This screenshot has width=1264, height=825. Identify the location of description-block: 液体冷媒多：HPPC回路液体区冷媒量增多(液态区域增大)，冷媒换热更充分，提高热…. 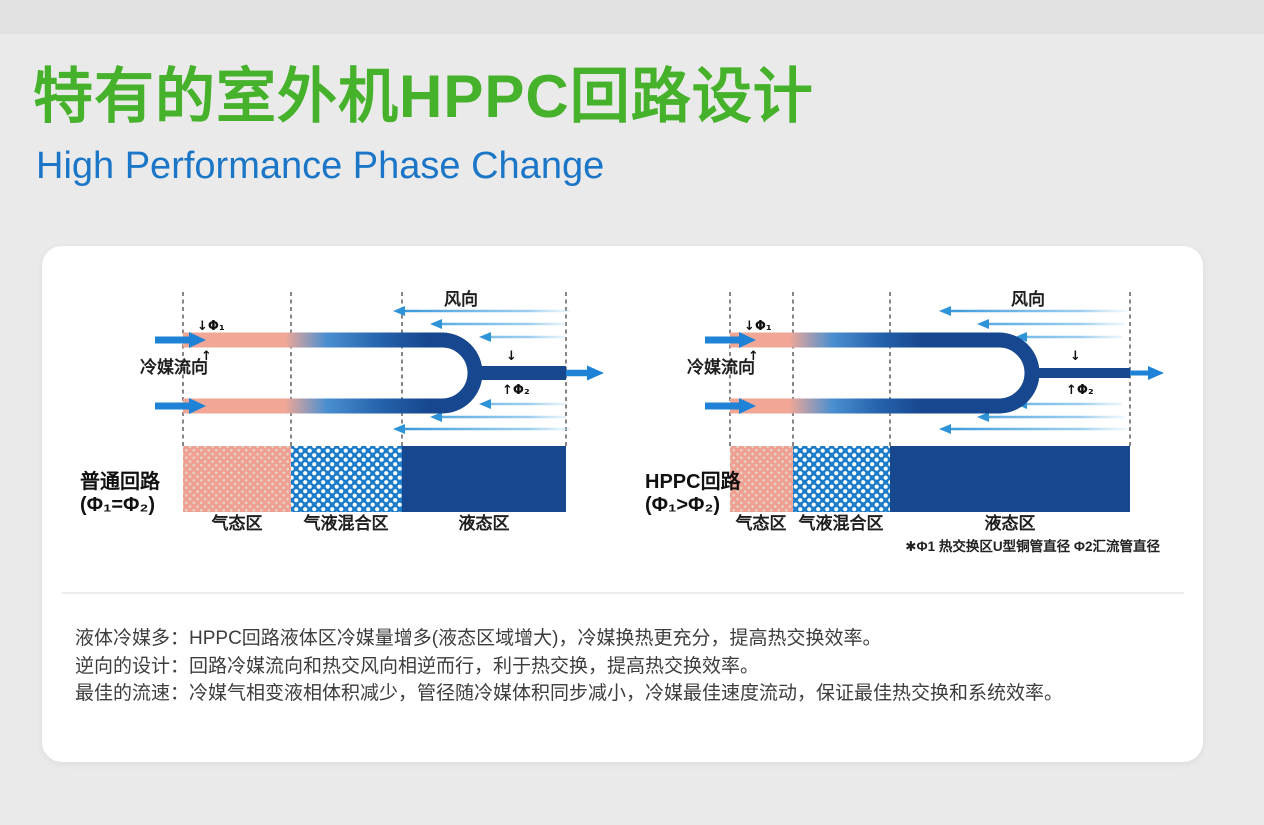
(625, 666).